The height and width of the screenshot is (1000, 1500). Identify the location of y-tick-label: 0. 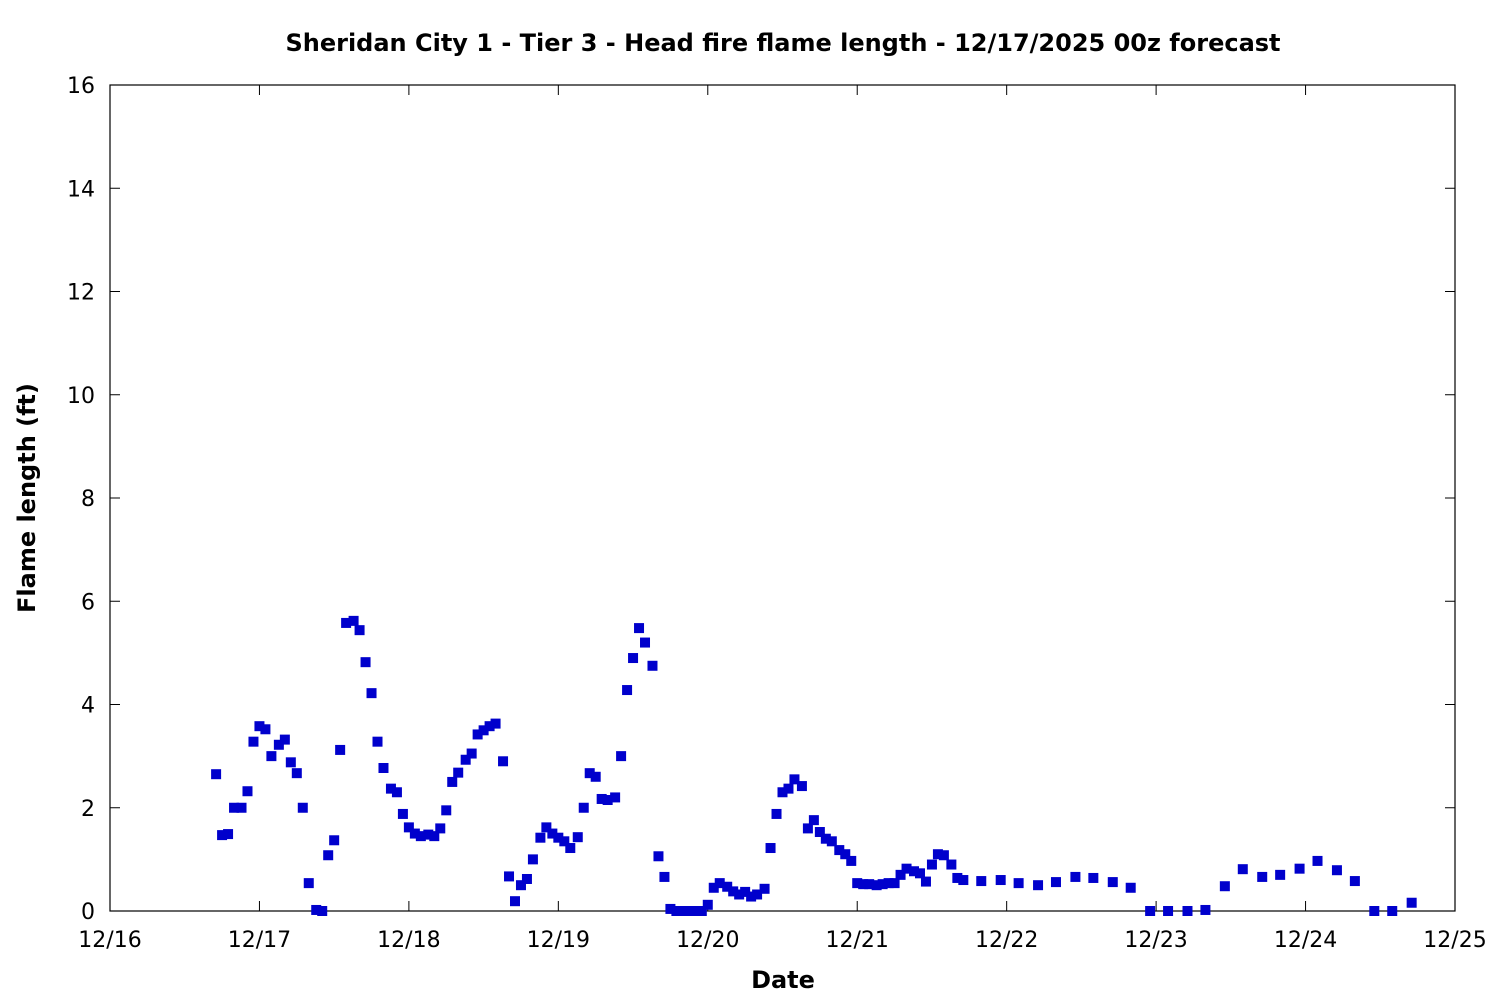
(88, 912).